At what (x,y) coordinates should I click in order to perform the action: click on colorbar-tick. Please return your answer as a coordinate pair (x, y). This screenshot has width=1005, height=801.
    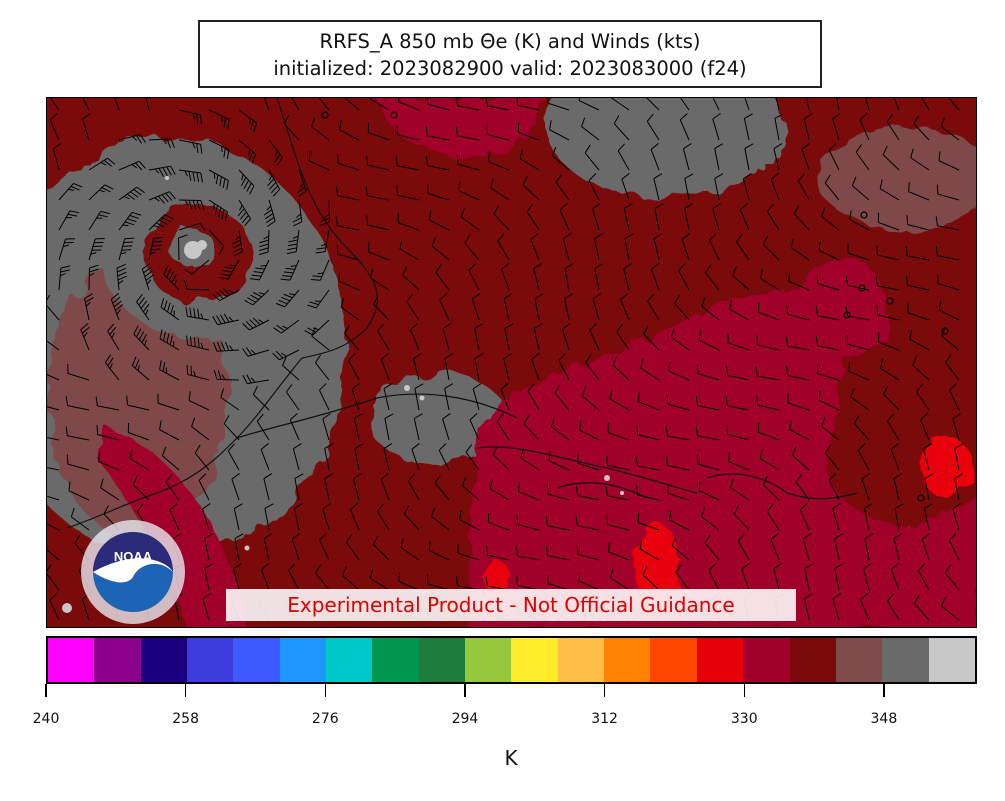
    Looking at the image, I should click on (185, 690).